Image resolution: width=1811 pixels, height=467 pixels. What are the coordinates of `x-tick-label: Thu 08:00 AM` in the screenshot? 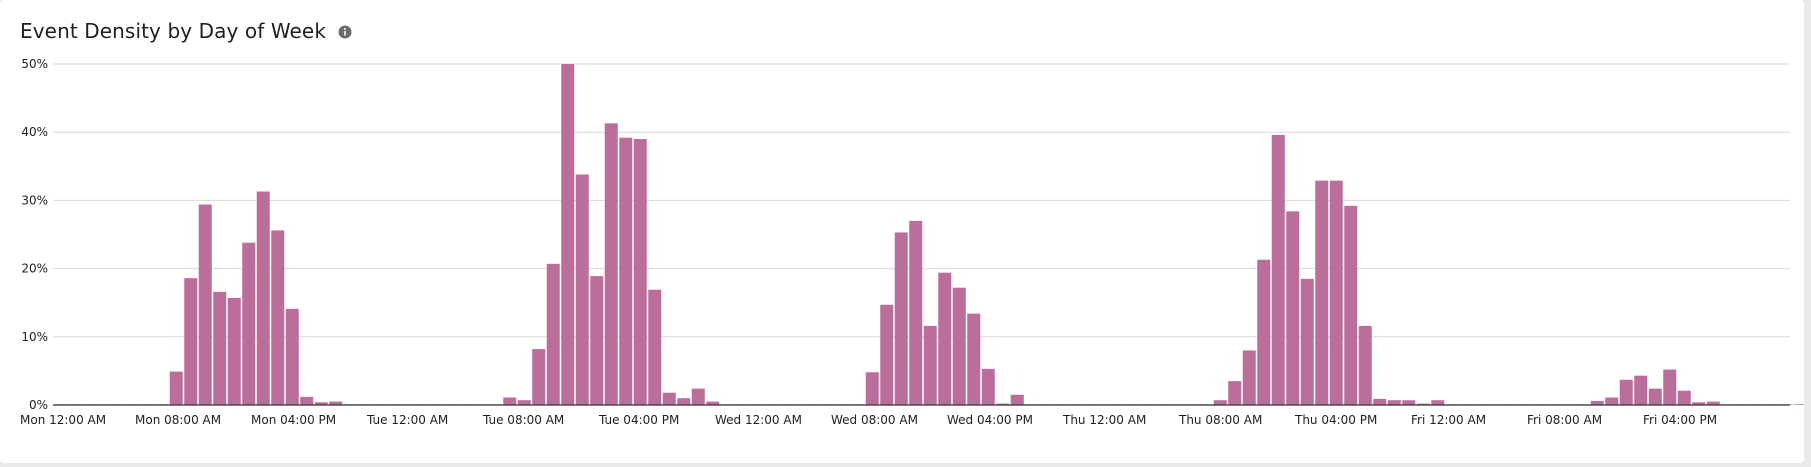 It's located at (1220, 420).